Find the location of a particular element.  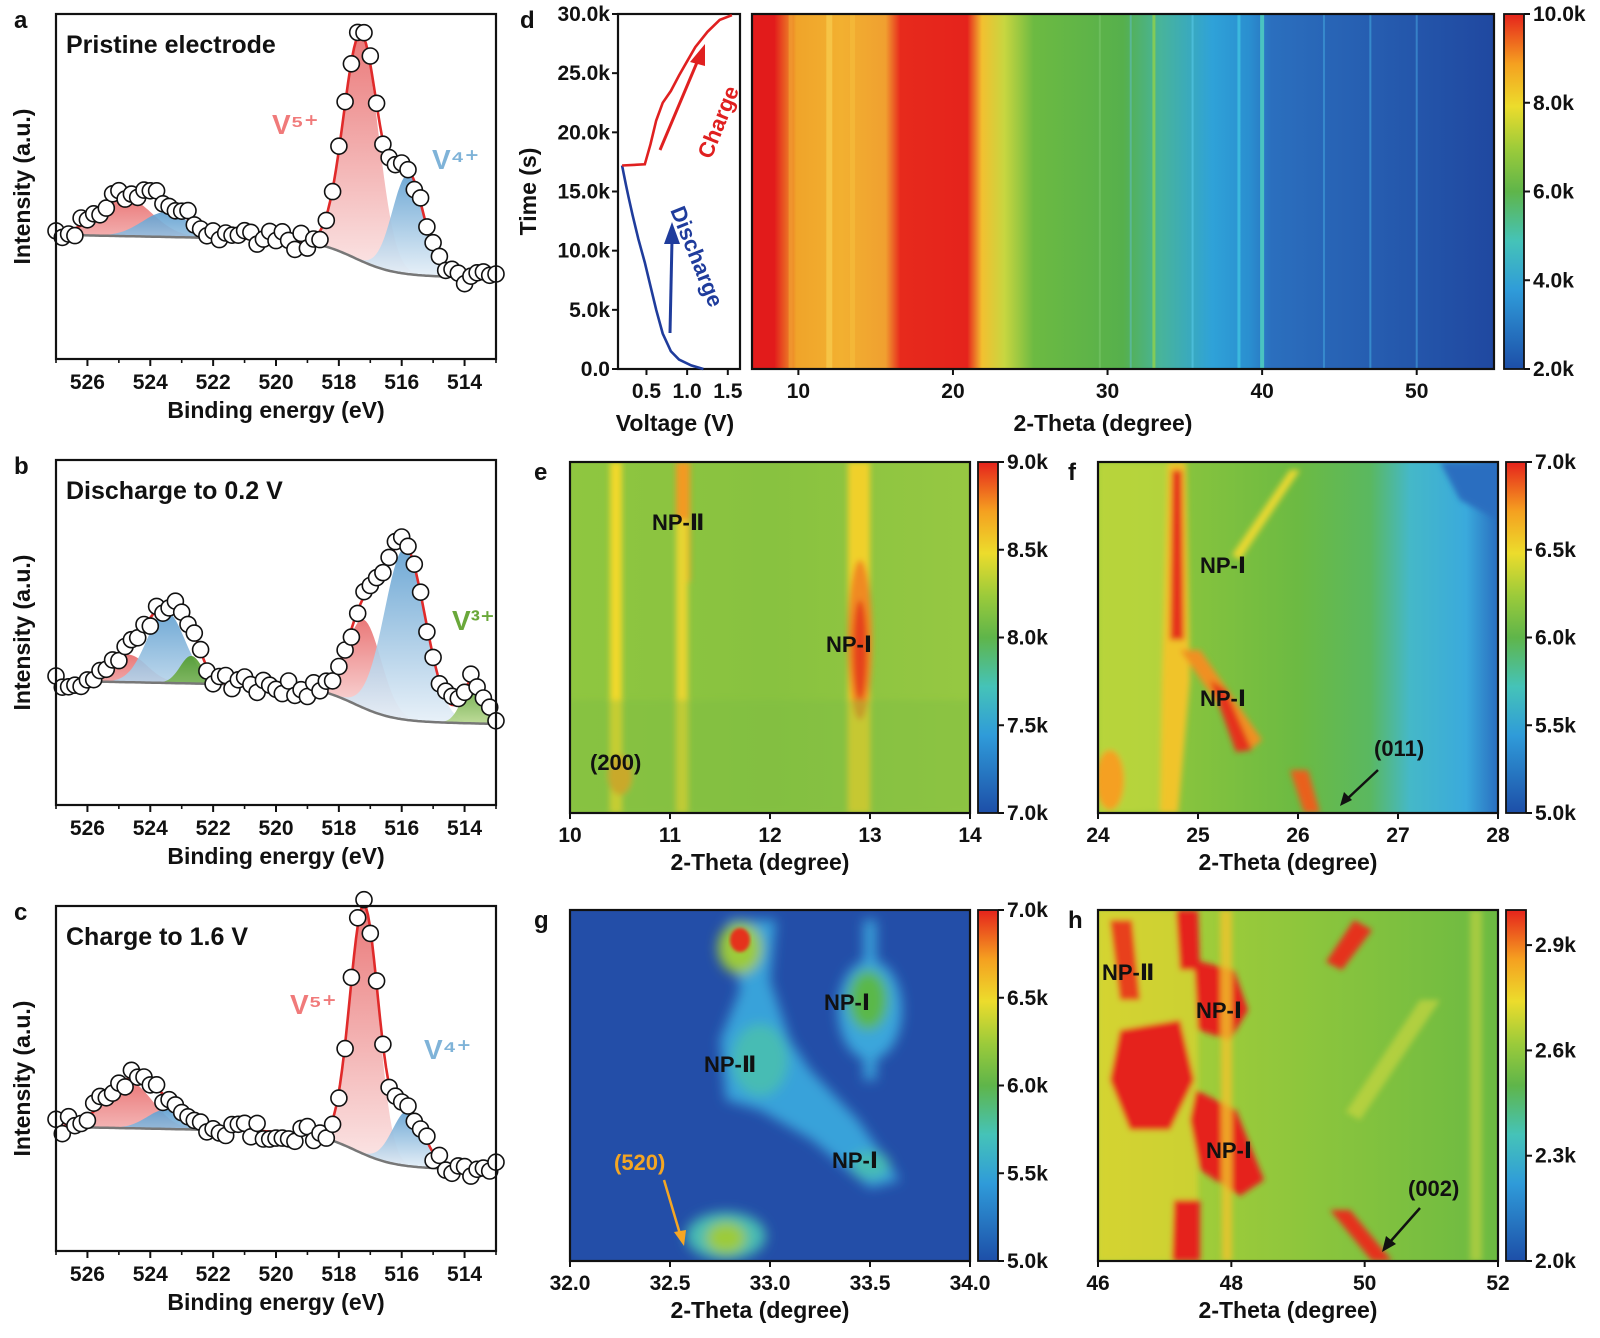

colorbar-f is located at coordinates (1516, 637).